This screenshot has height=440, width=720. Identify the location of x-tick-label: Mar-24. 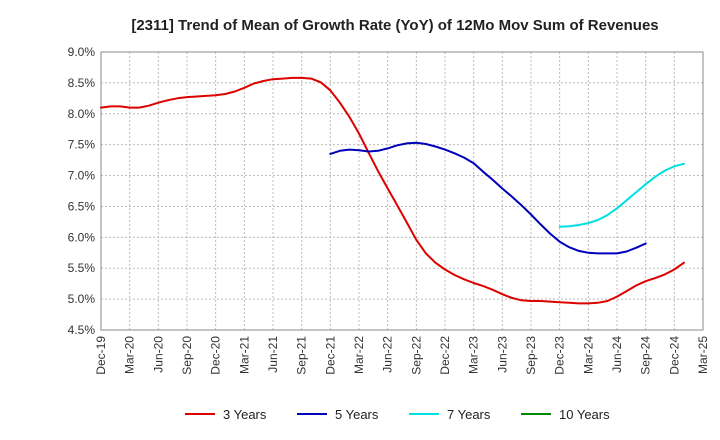
(588, 355).